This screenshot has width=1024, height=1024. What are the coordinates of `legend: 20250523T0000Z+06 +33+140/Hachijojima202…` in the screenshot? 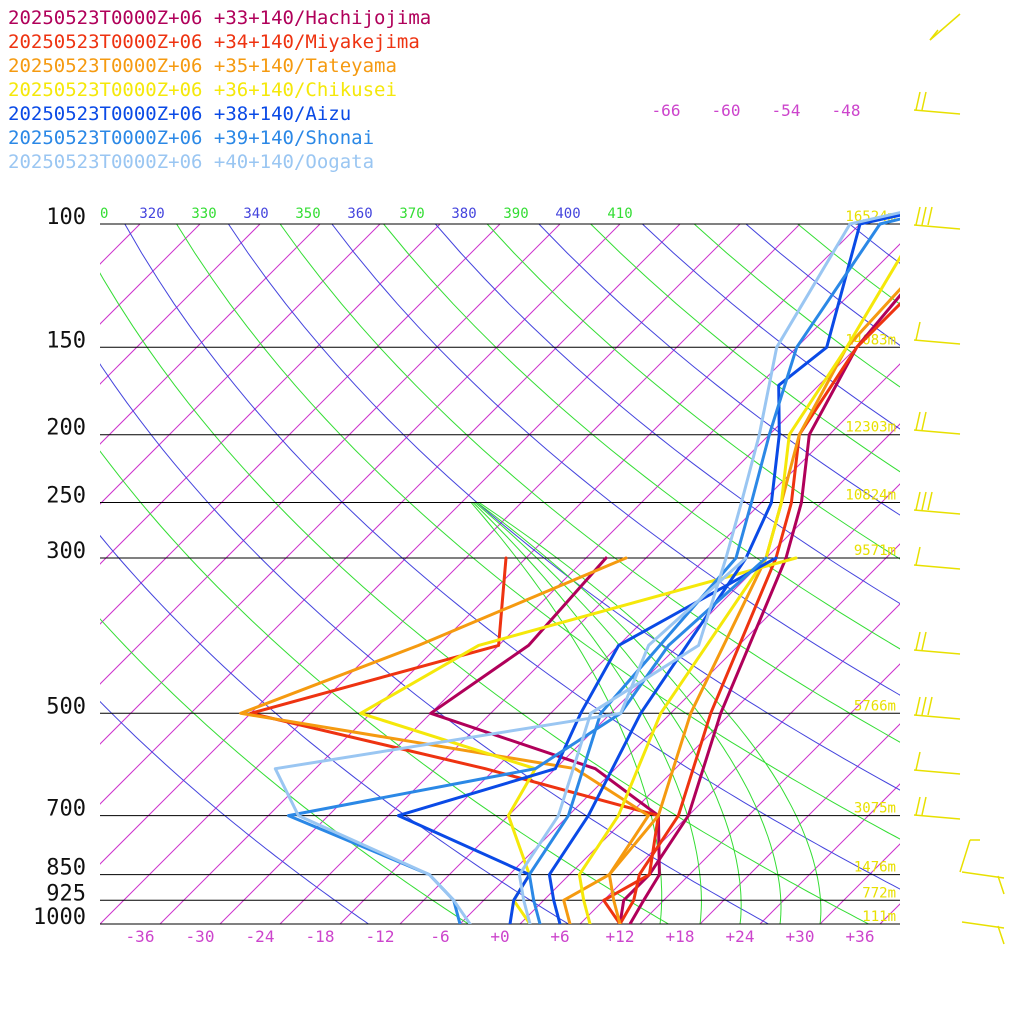 It's located at (219, 90).